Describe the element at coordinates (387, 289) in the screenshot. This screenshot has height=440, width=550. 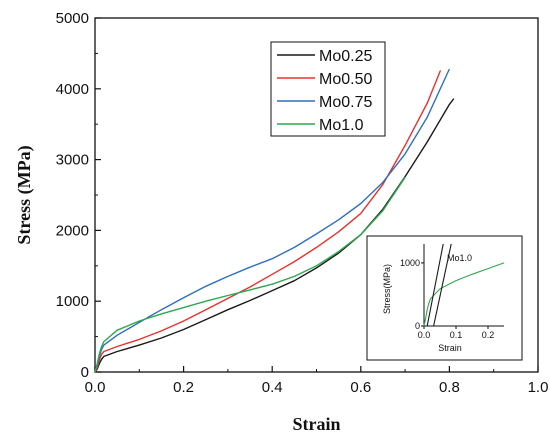
I see `inset-y-axis-title: Stress(MPa)` at that location.